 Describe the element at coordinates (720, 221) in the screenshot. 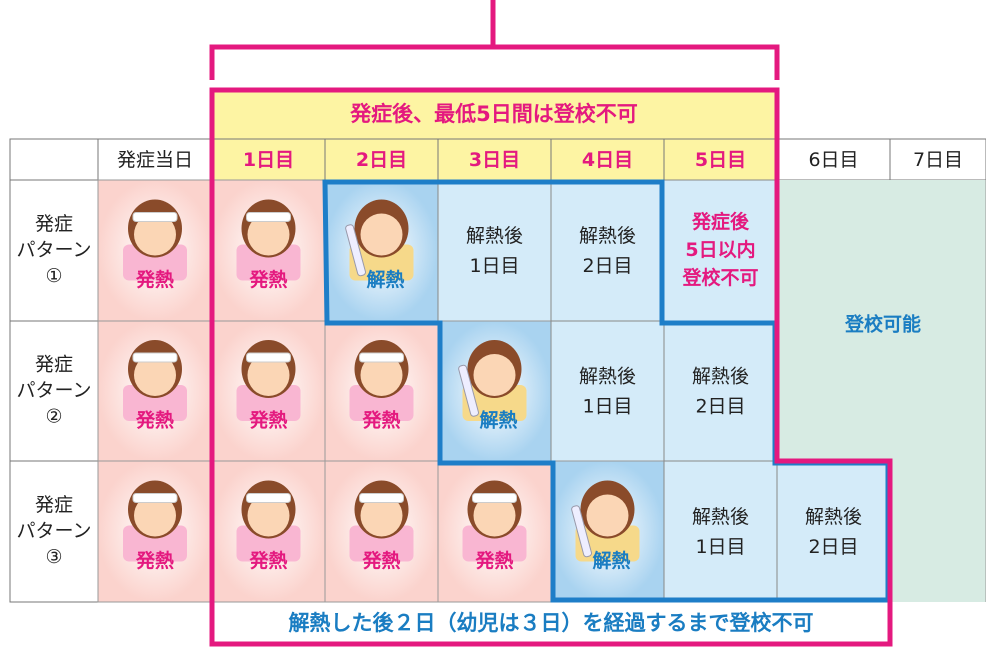

I see `note-label: 発症後` at that location.